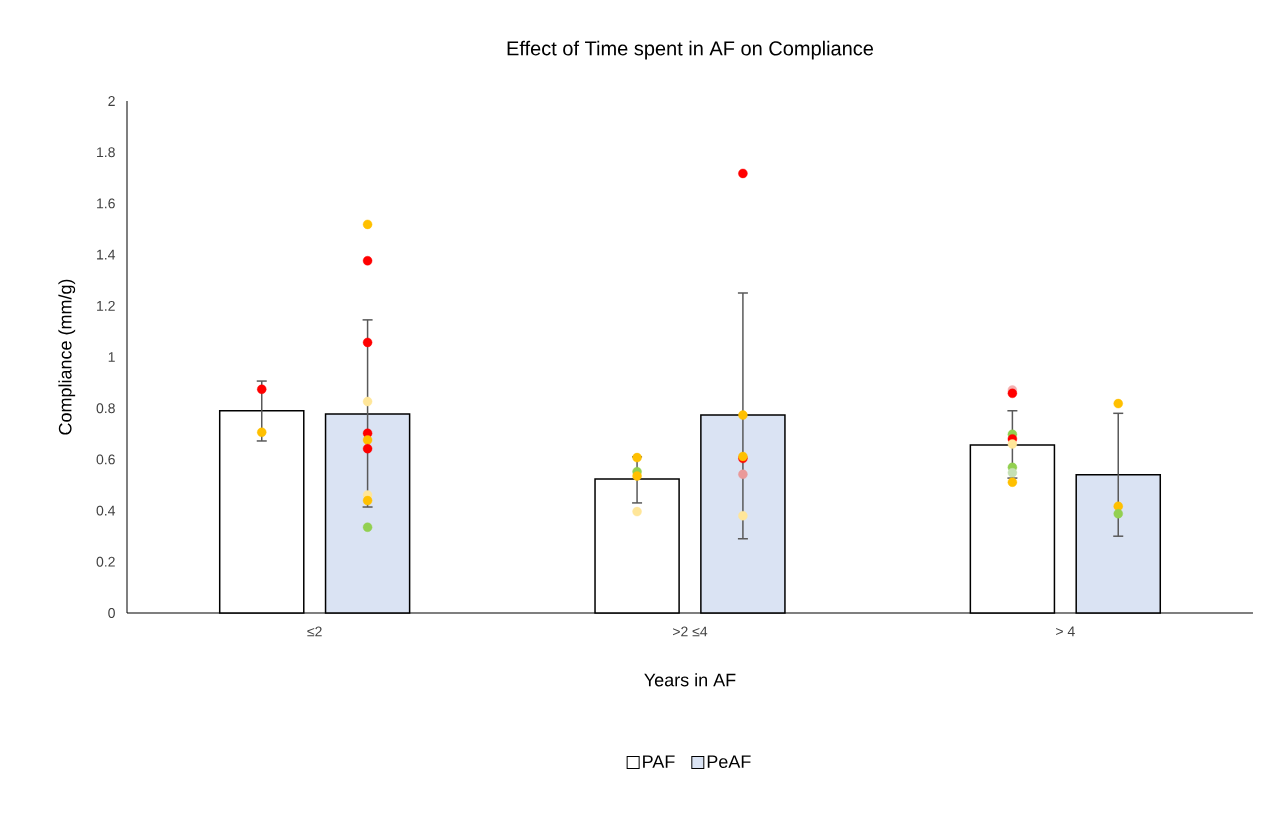  I want to click on chart-title: Effect of Time spent in AF on Compliance, so click(690, 50).